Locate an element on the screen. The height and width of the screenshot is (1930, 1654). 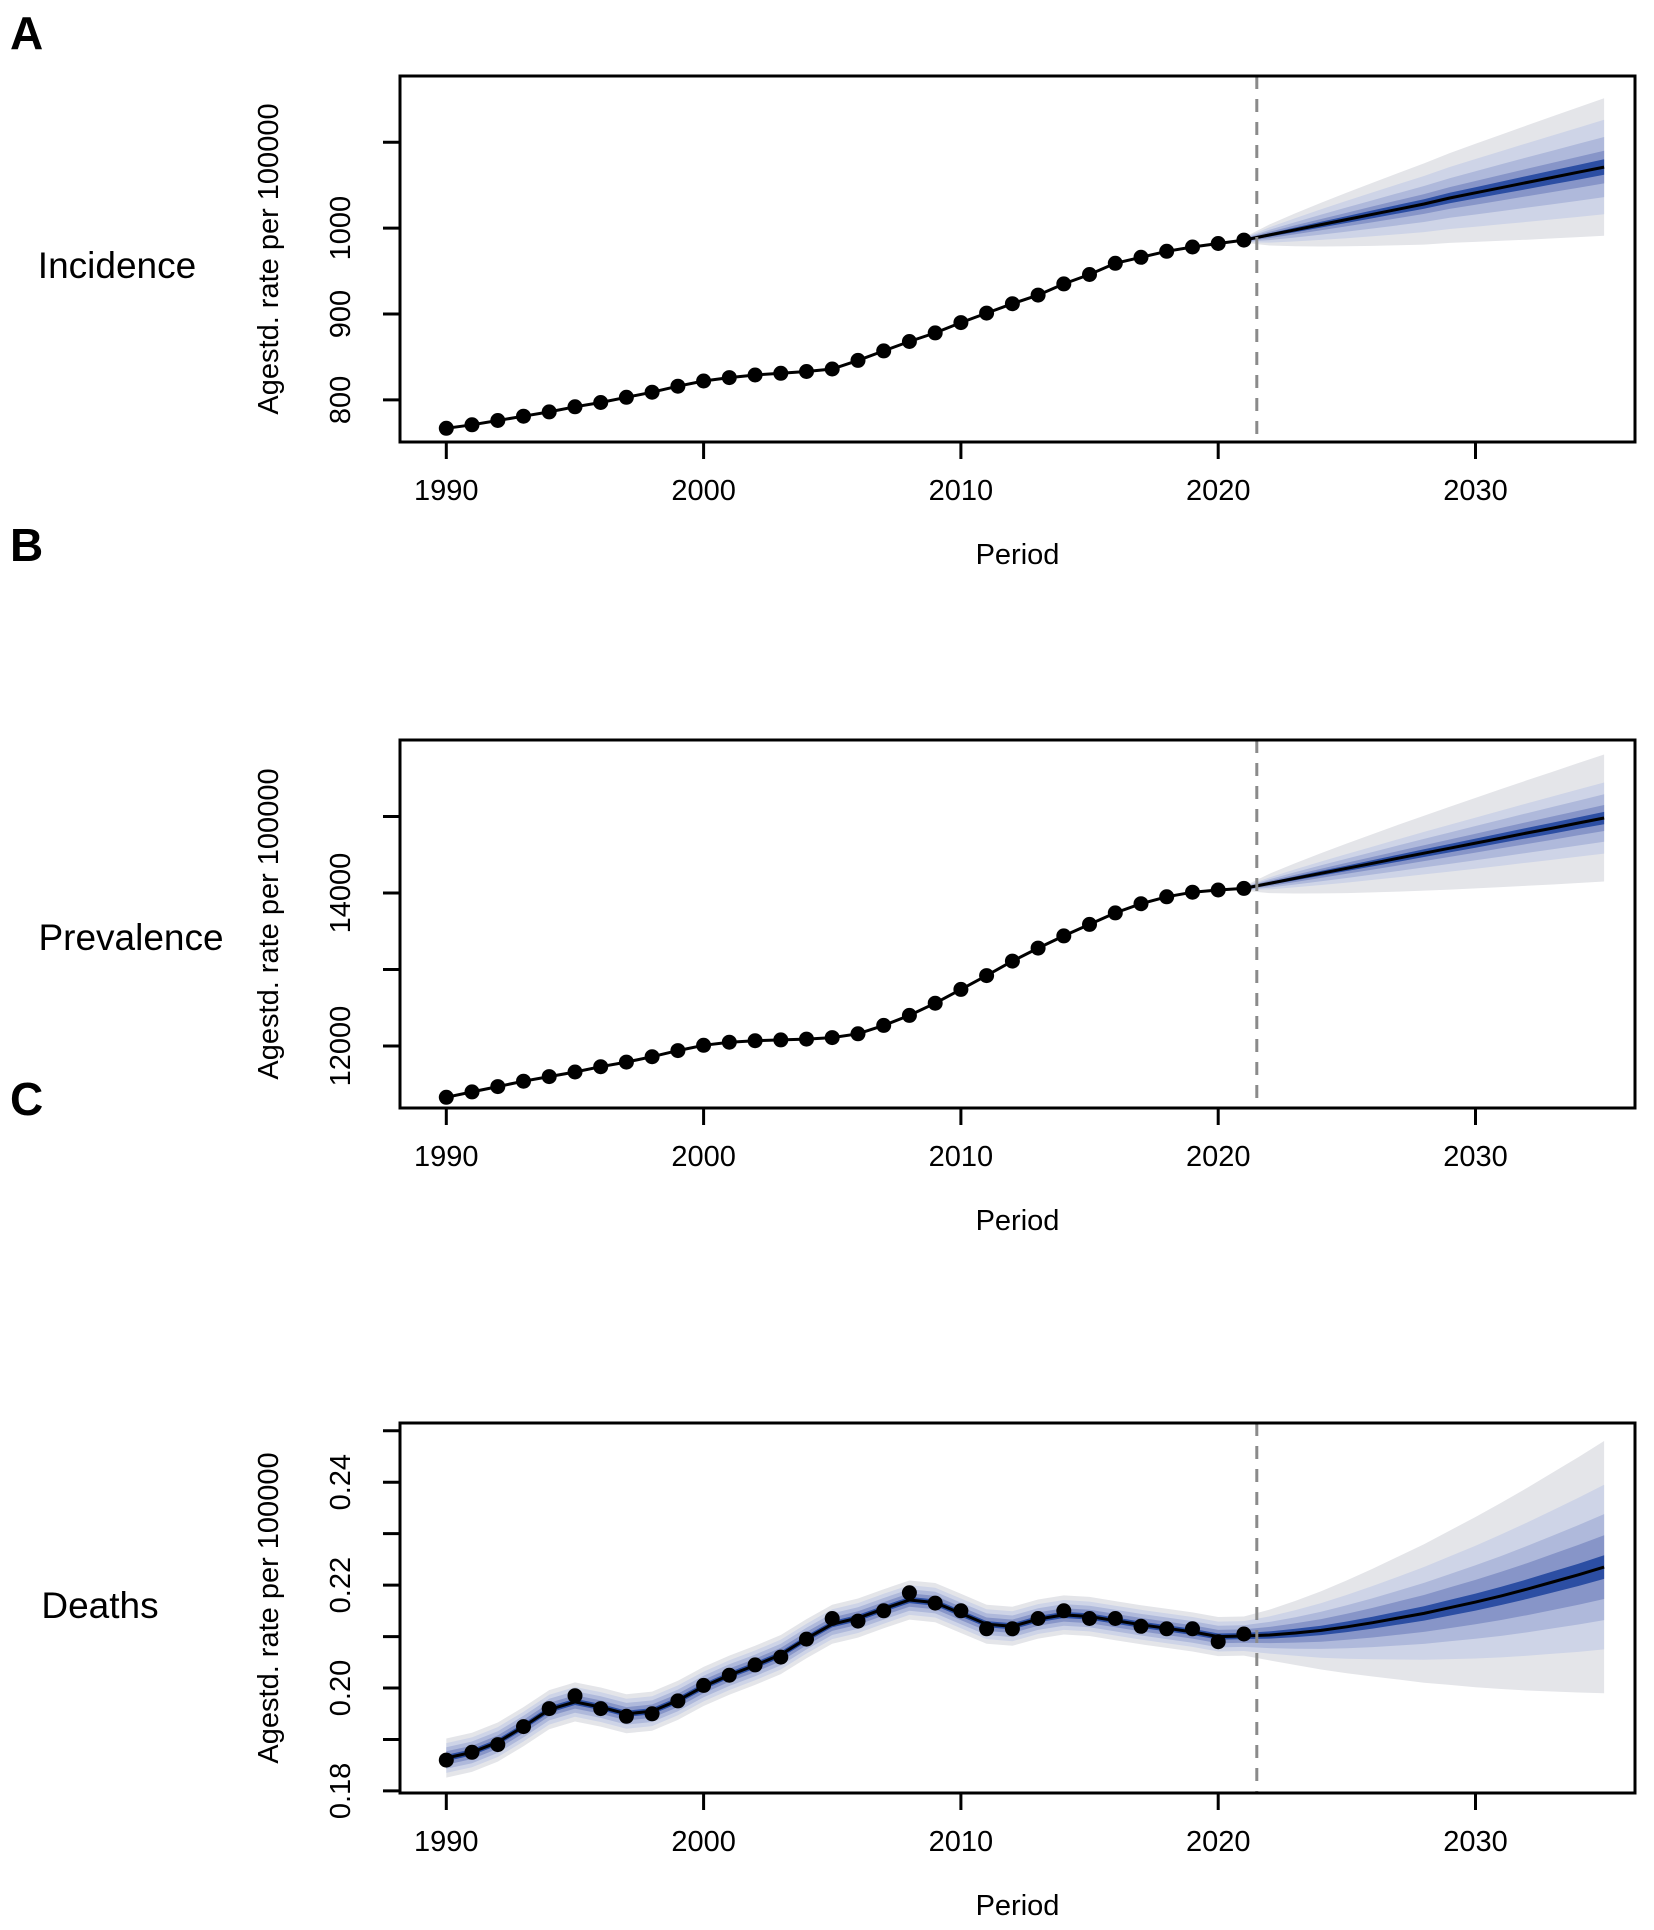
y-tick-label: 1000 is located at coordinates (341, 228).